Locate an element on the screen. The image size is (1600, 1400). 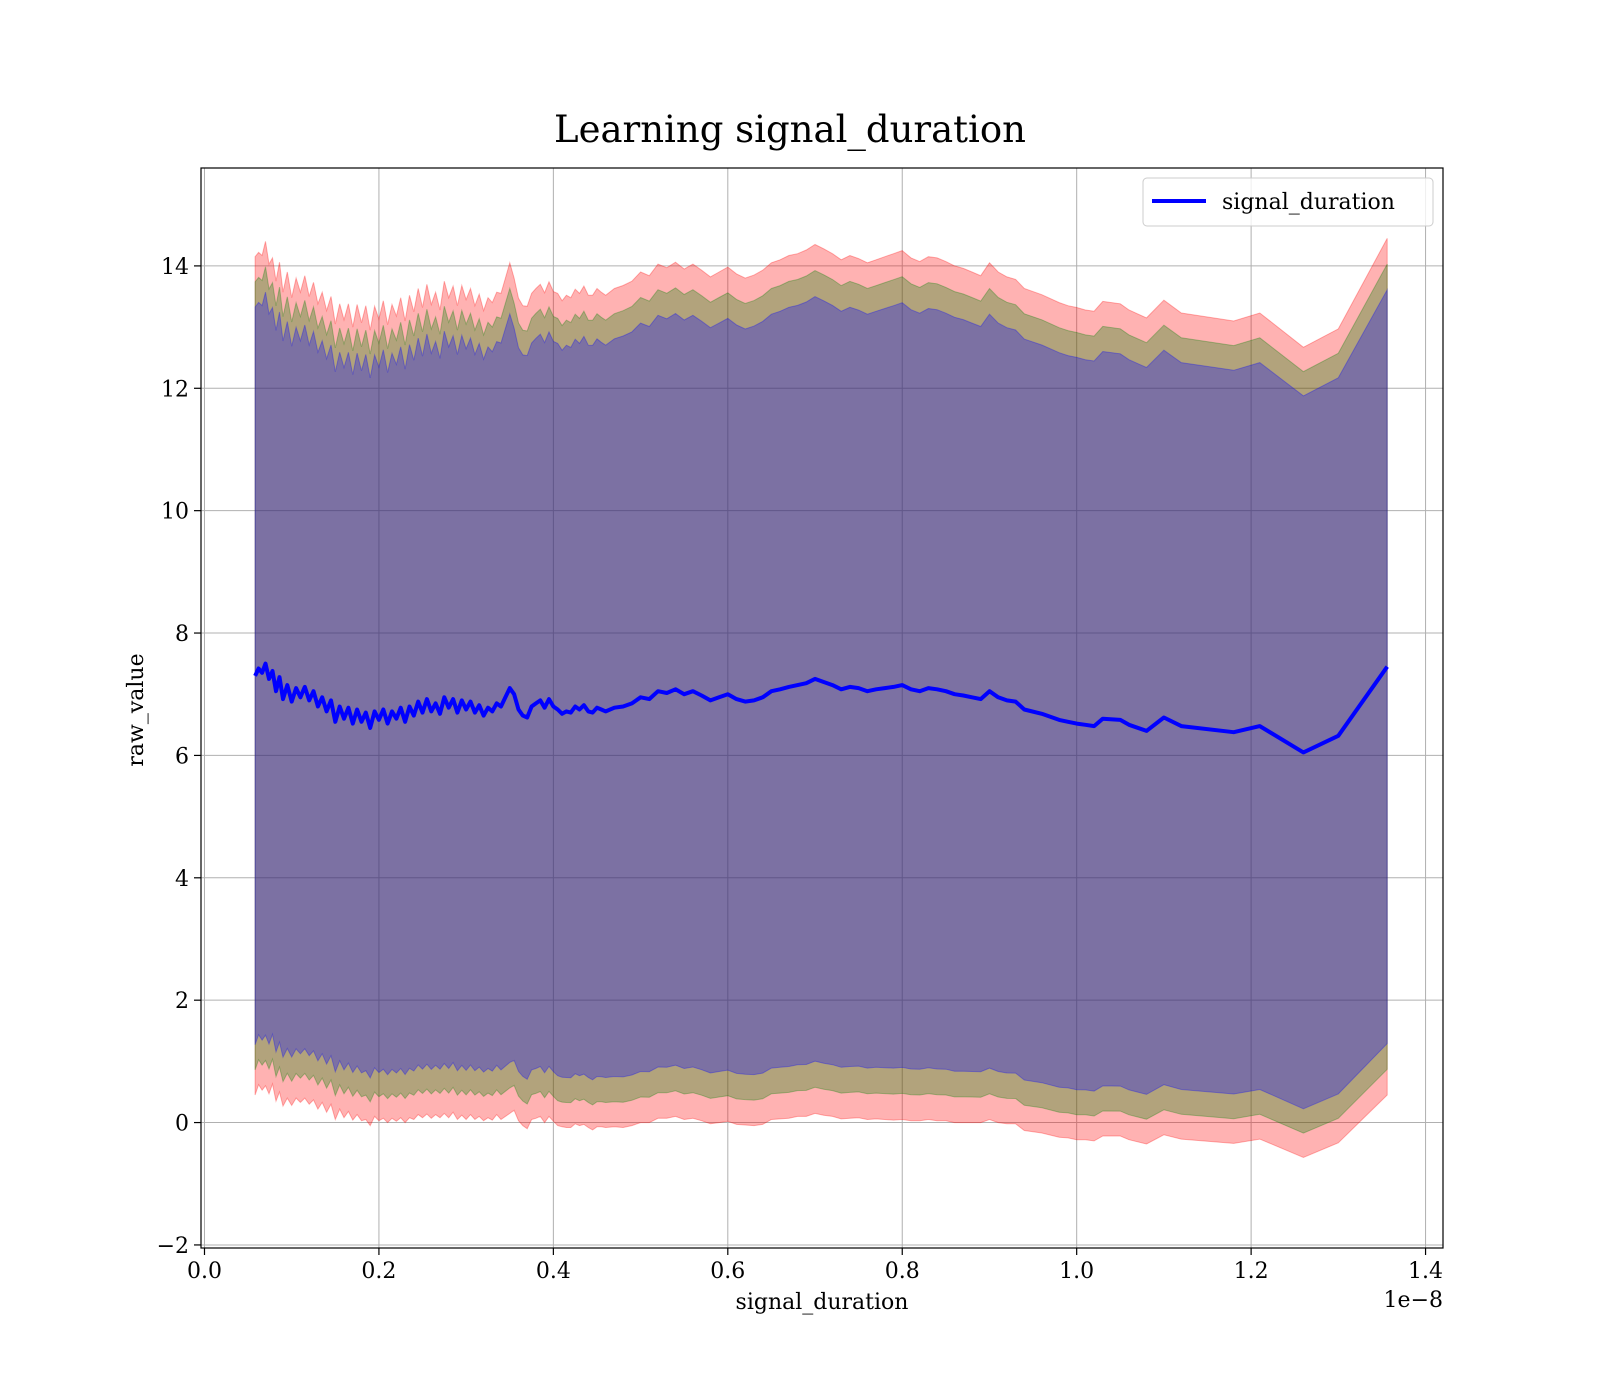
series-lines is located at coordinates (821, 708).